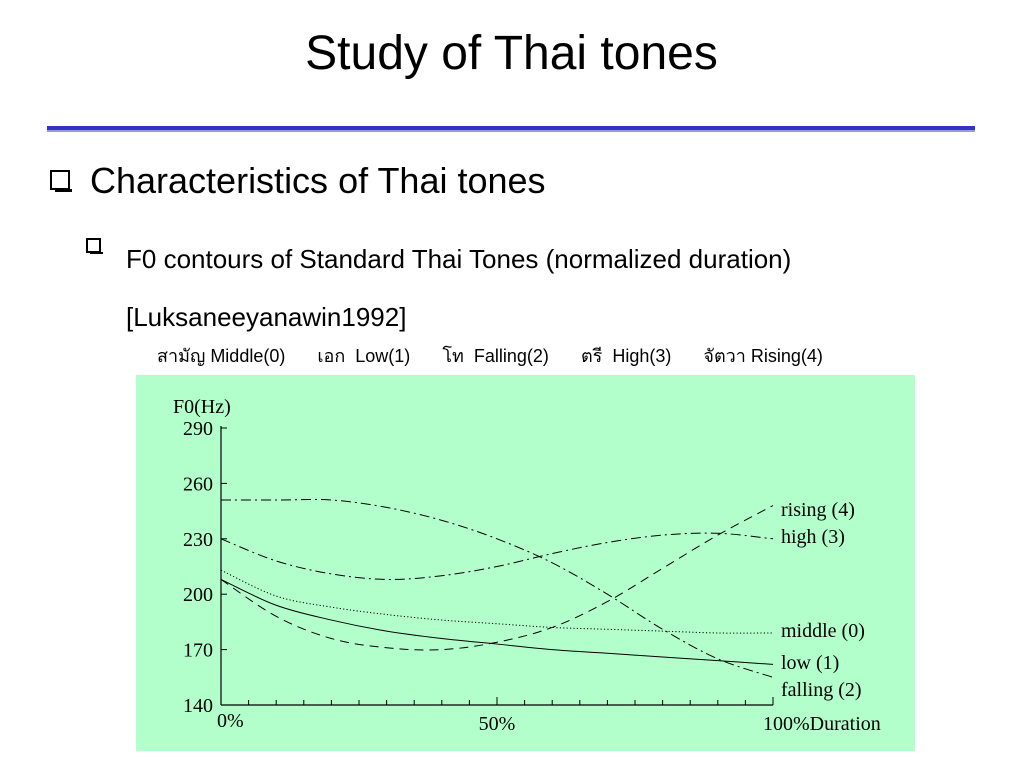 The width and height of the screenshot is (1023, 767). I want to click on y-tick-label: 230, so click(198, 540).